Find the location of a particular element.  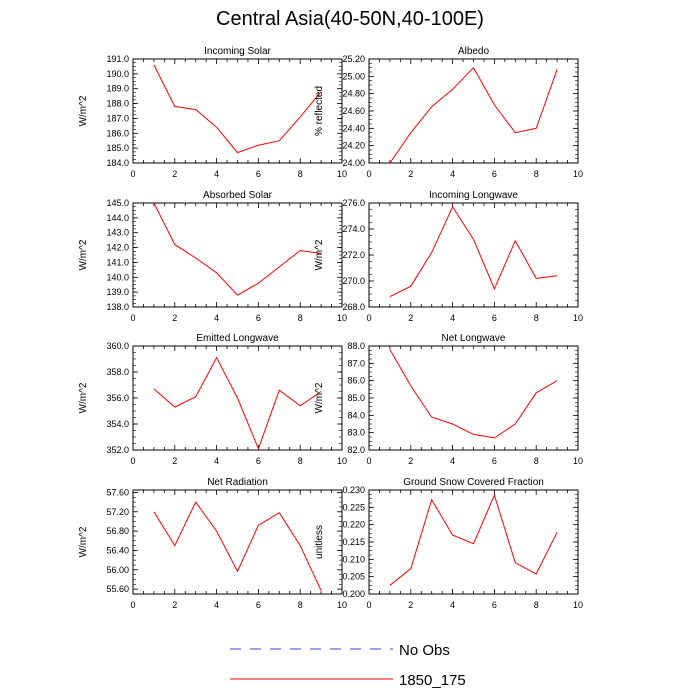

y-tick-label: 140.0 is located at coordinates (117, 277).